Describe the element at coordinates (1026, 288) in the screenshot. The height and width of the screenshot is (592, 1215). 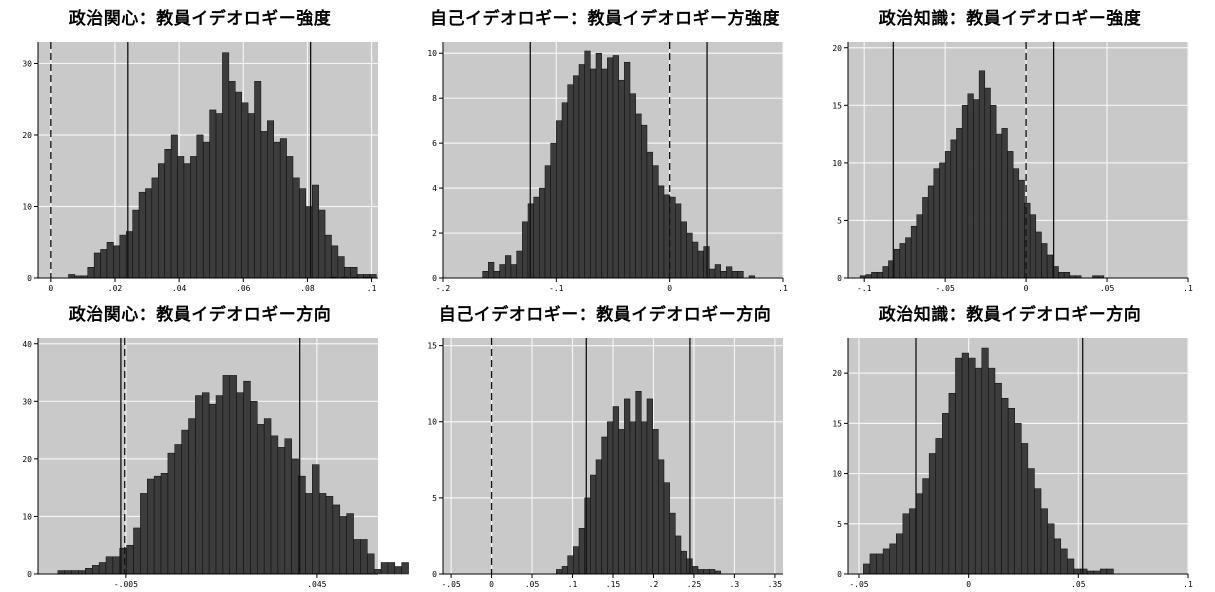
I see `x-tick-label: 0` at that location.